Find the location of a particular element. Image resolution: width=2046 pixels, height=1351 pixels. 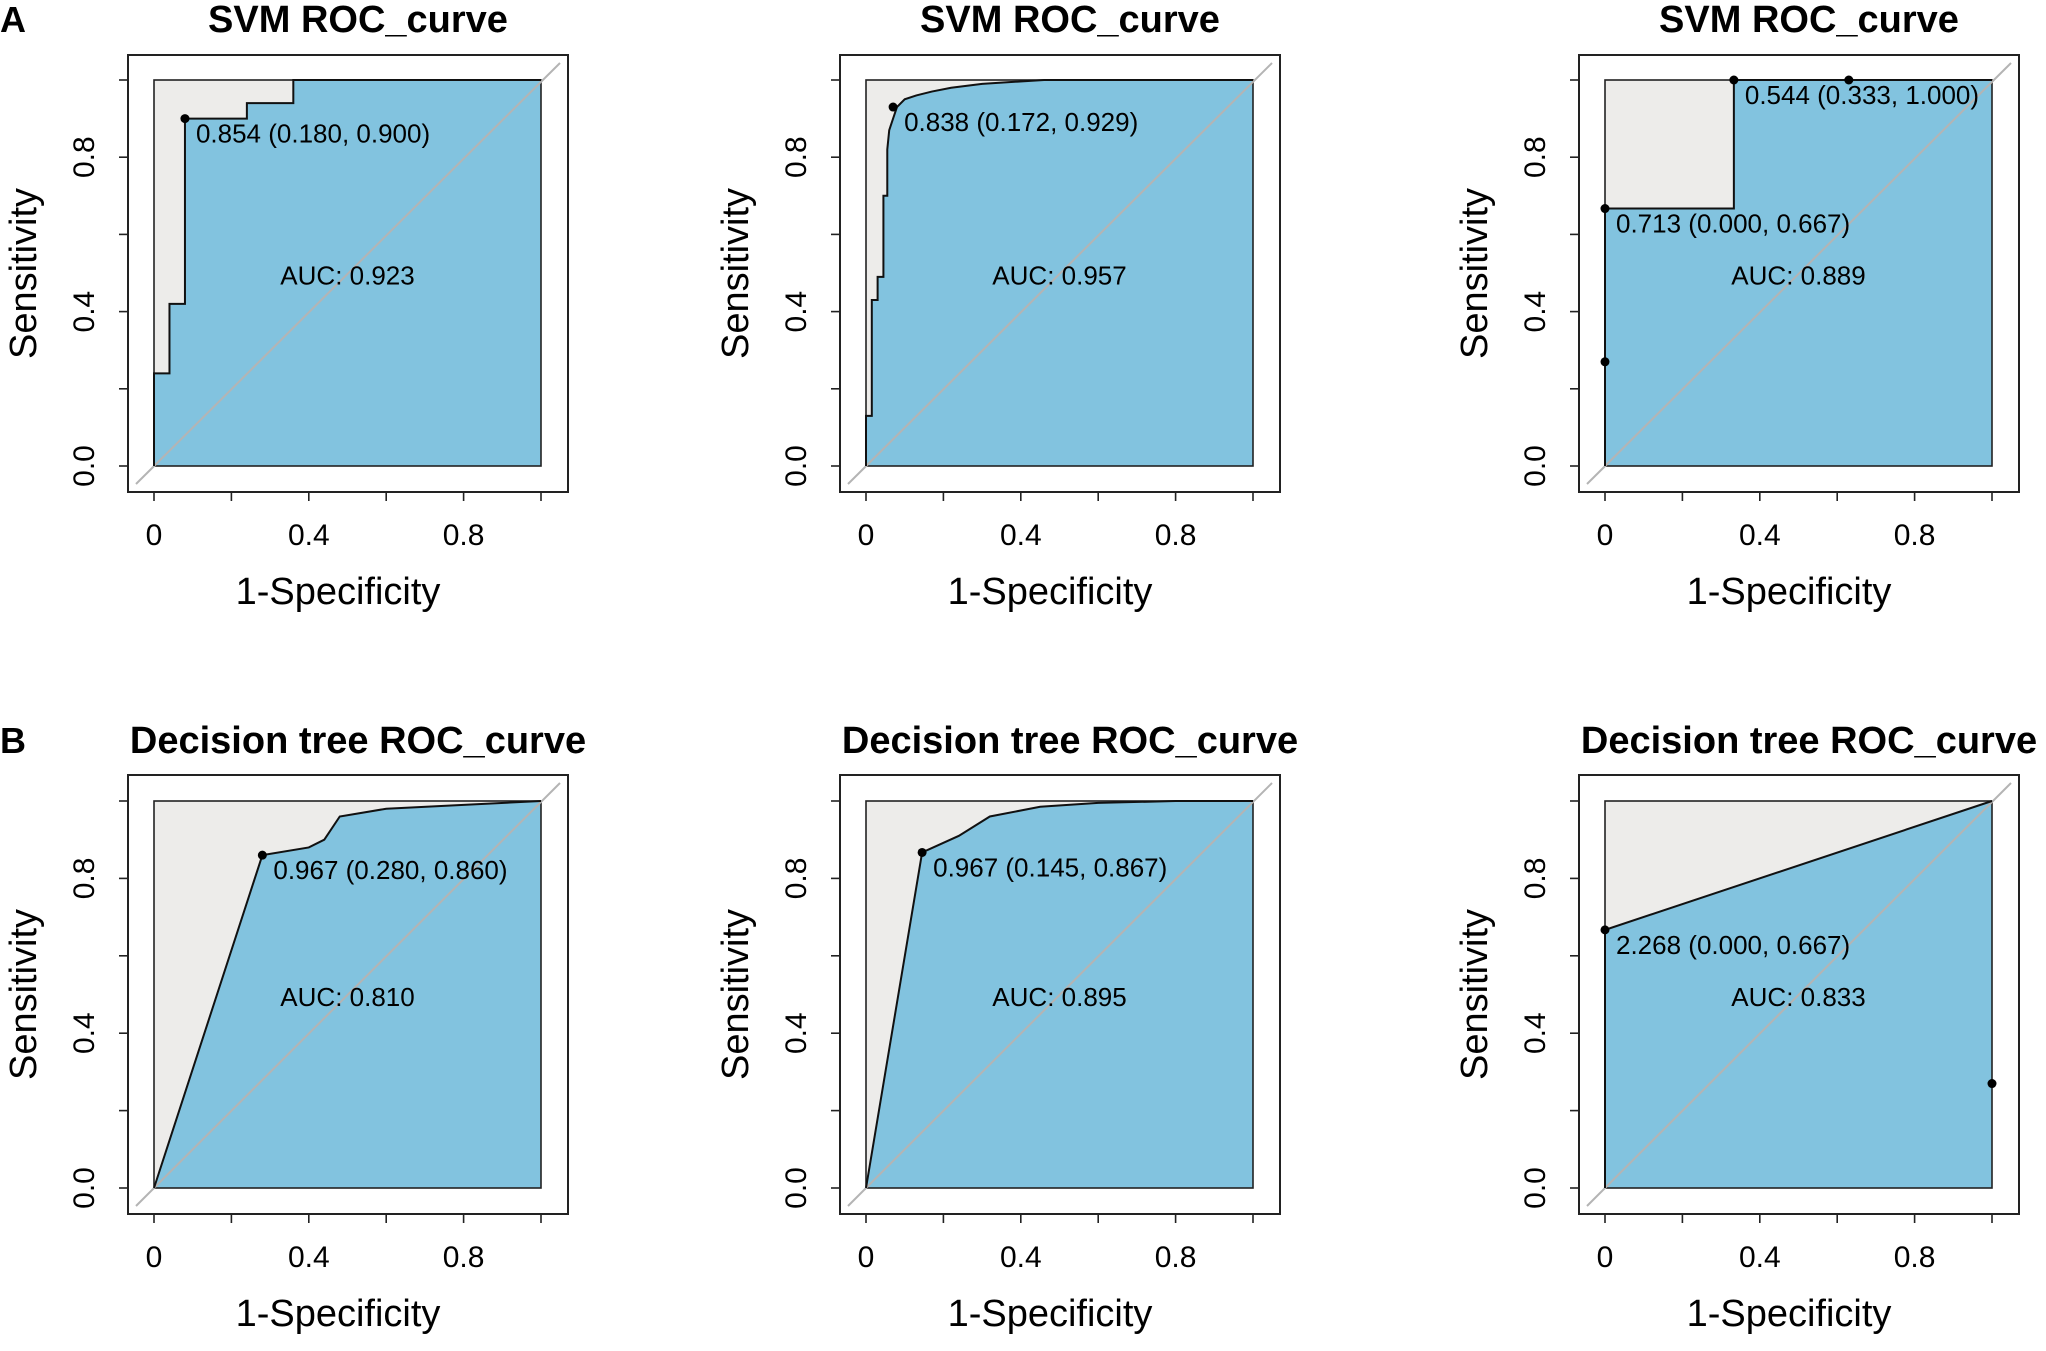

threshold-label: 0.713 (0.000, 0.667) is located at coordinates (1733, 224).